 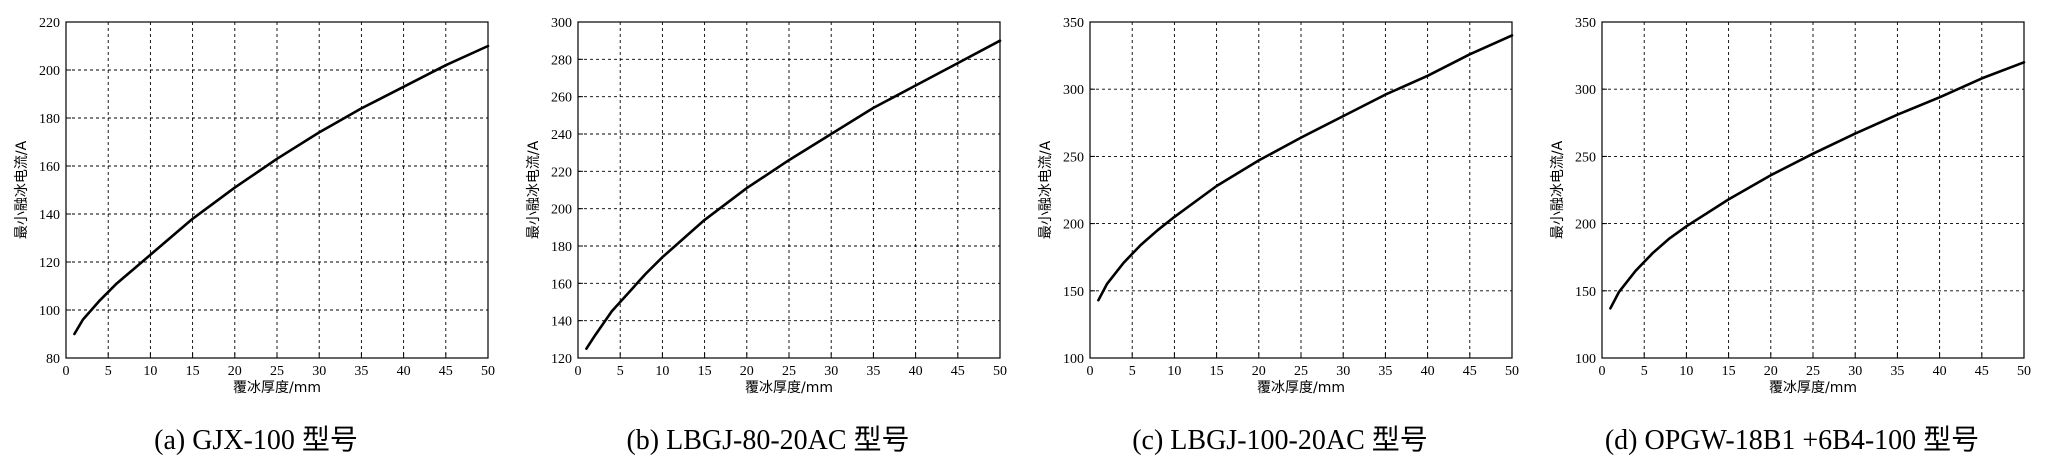 I want to click on chart-caption: (a) GJX-100 型号, so click(x=256, y=440).